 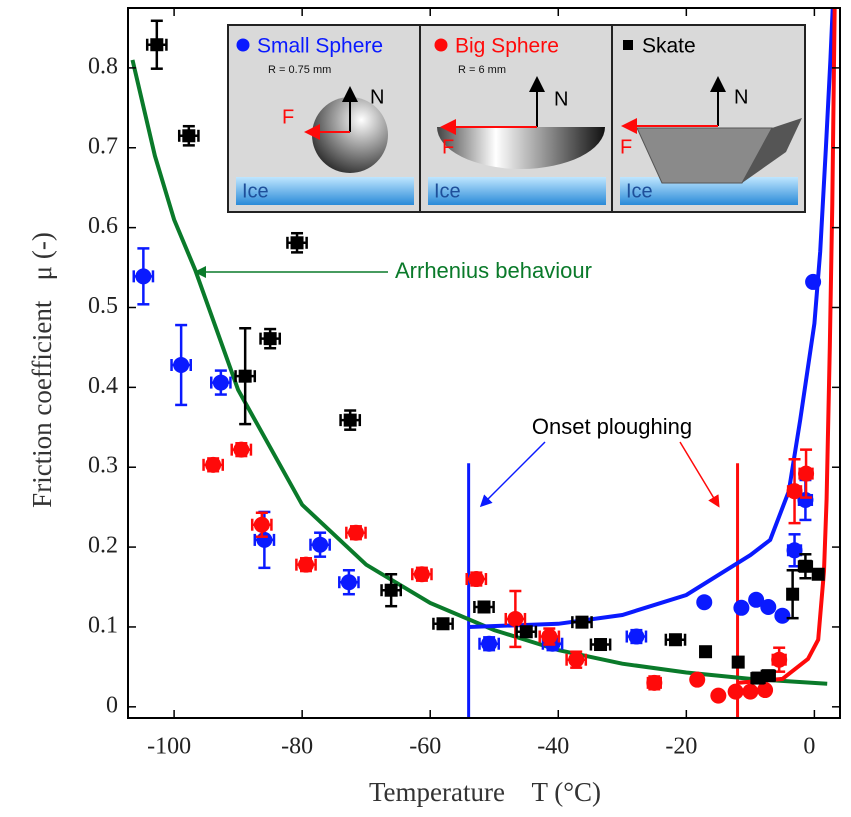 I want to click on x-tick-label: -20, so click(x=681, y=747).